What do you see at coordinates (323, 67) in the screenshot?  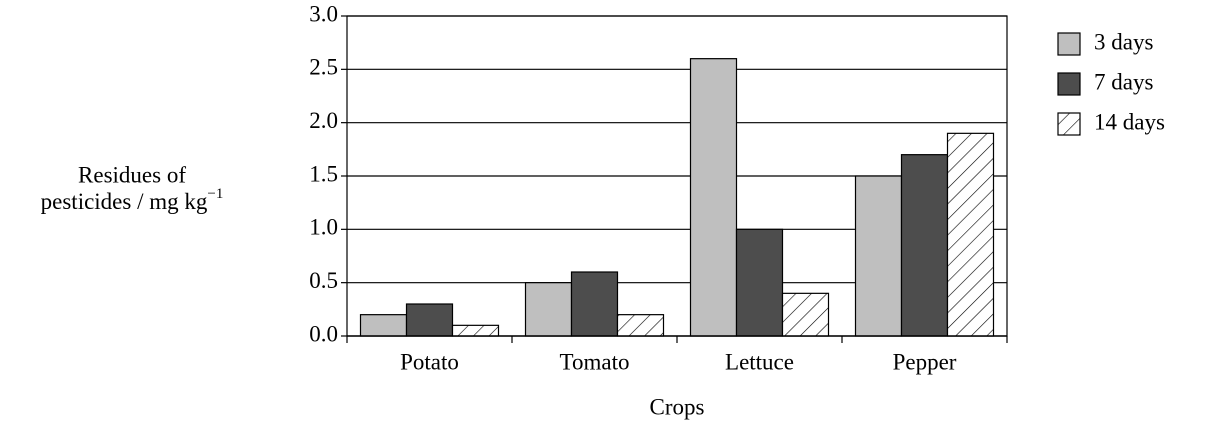 I see `y-tick-label: 2.5` at bounding box center [323, 67].